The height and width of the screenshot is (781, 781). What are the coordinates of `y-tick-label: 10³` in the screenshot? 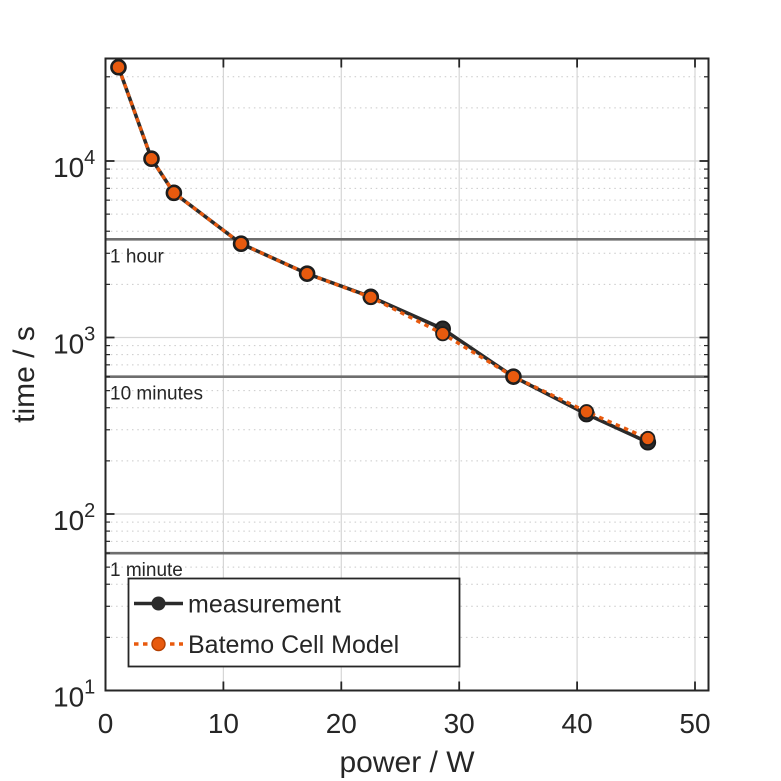 It's located at (74, 342).